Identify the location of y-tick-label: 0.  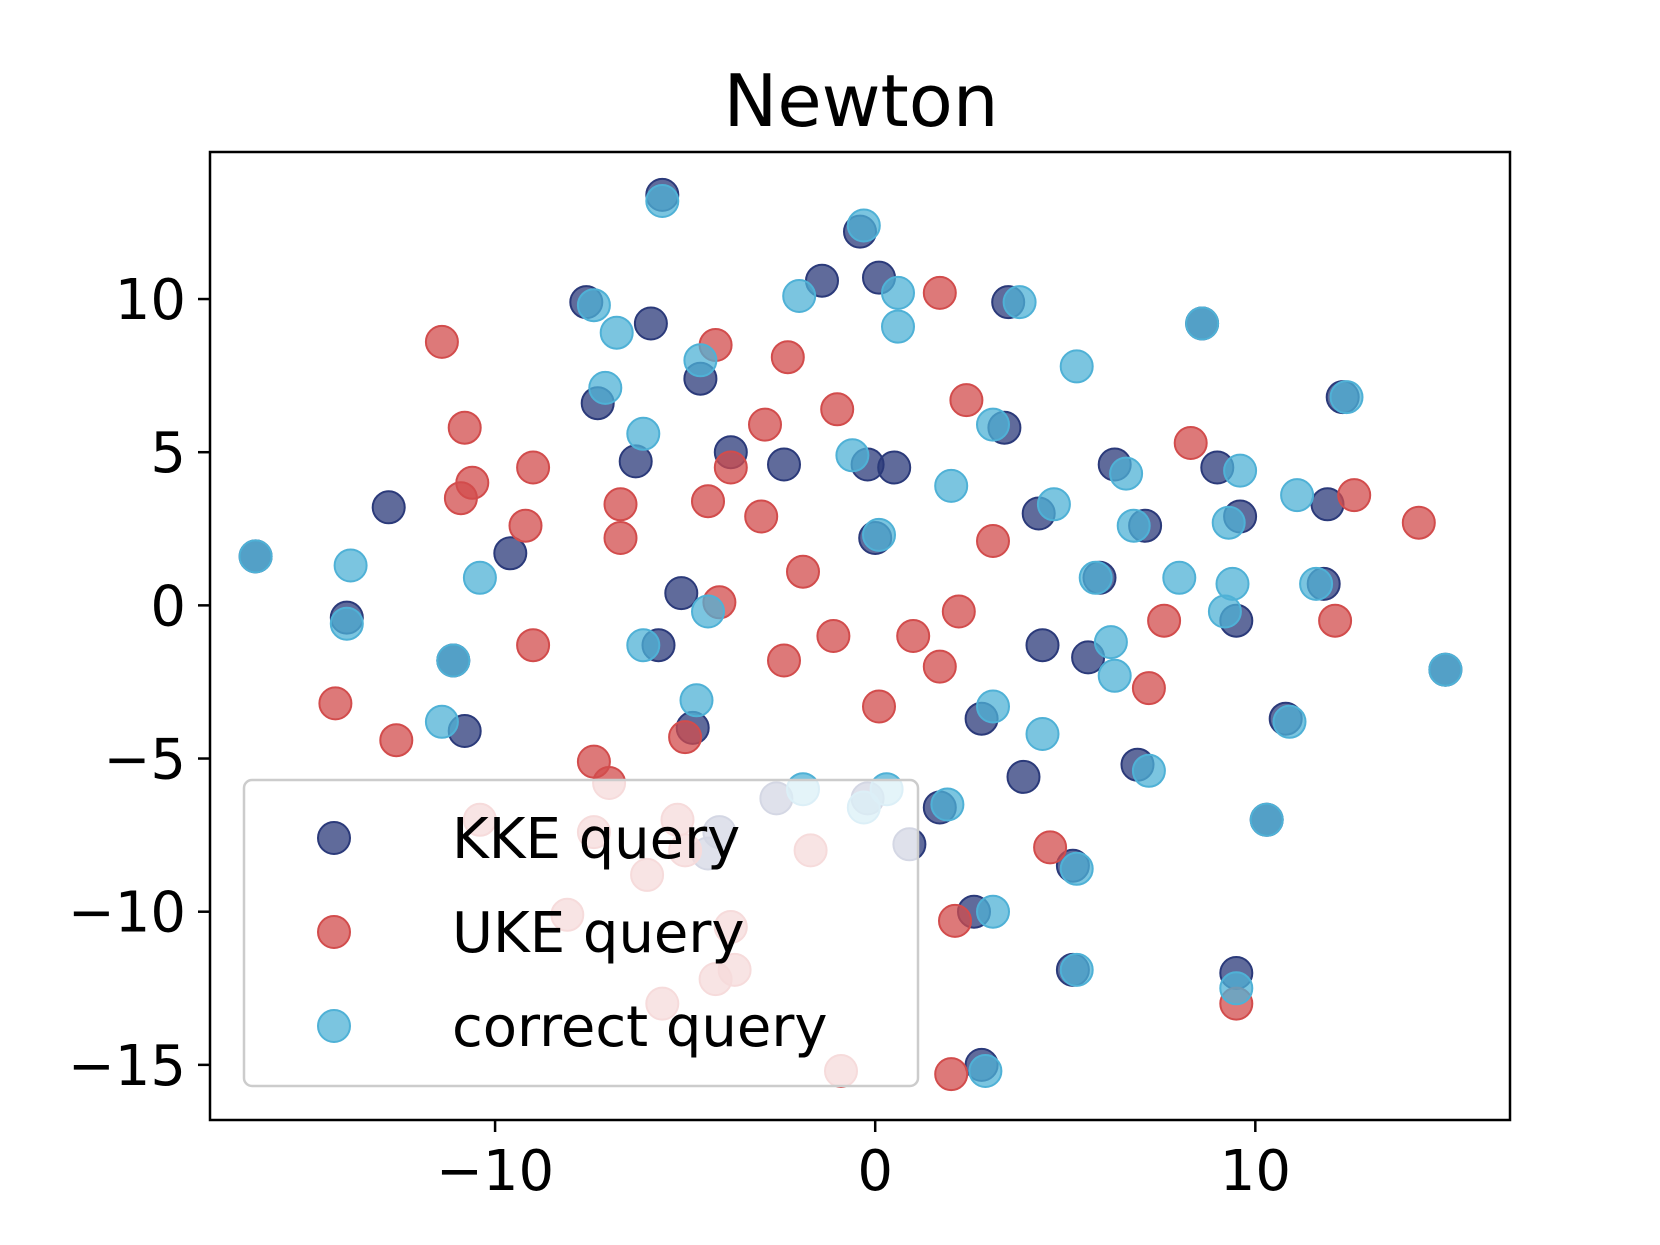
(168, 606).